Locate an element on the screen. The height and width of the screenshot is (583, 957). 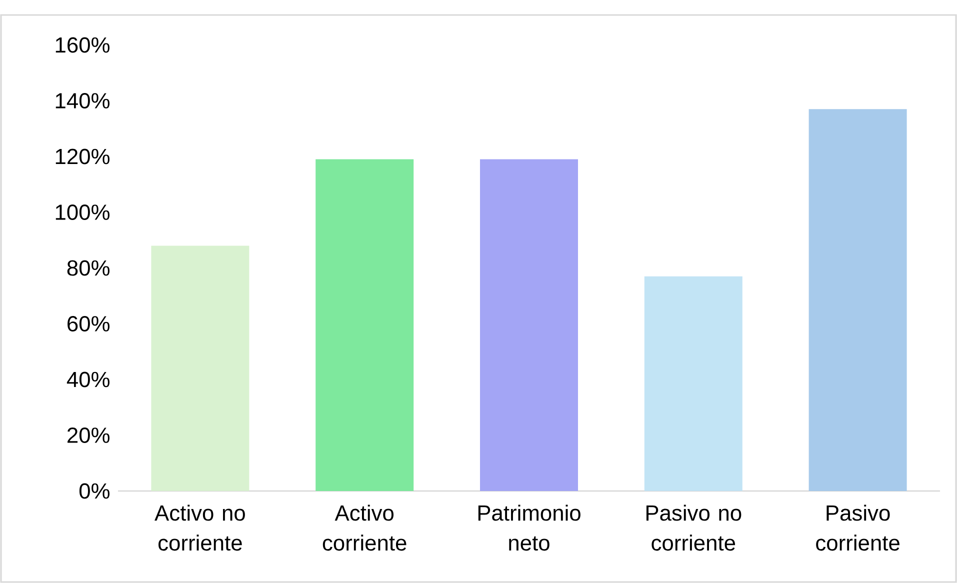
x-tick-label: Activo corriente is located at coordinates (364, 527).